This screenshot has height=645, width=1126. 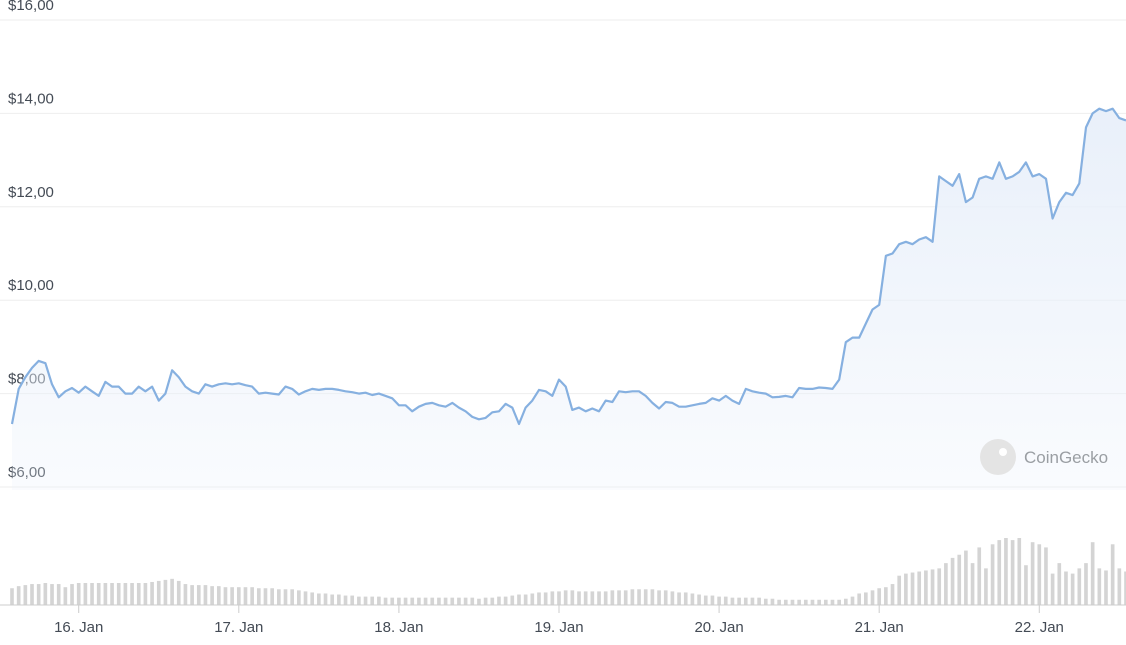 I want to click on watermark-text: CoinGecko, so click(x=1066, y=457).